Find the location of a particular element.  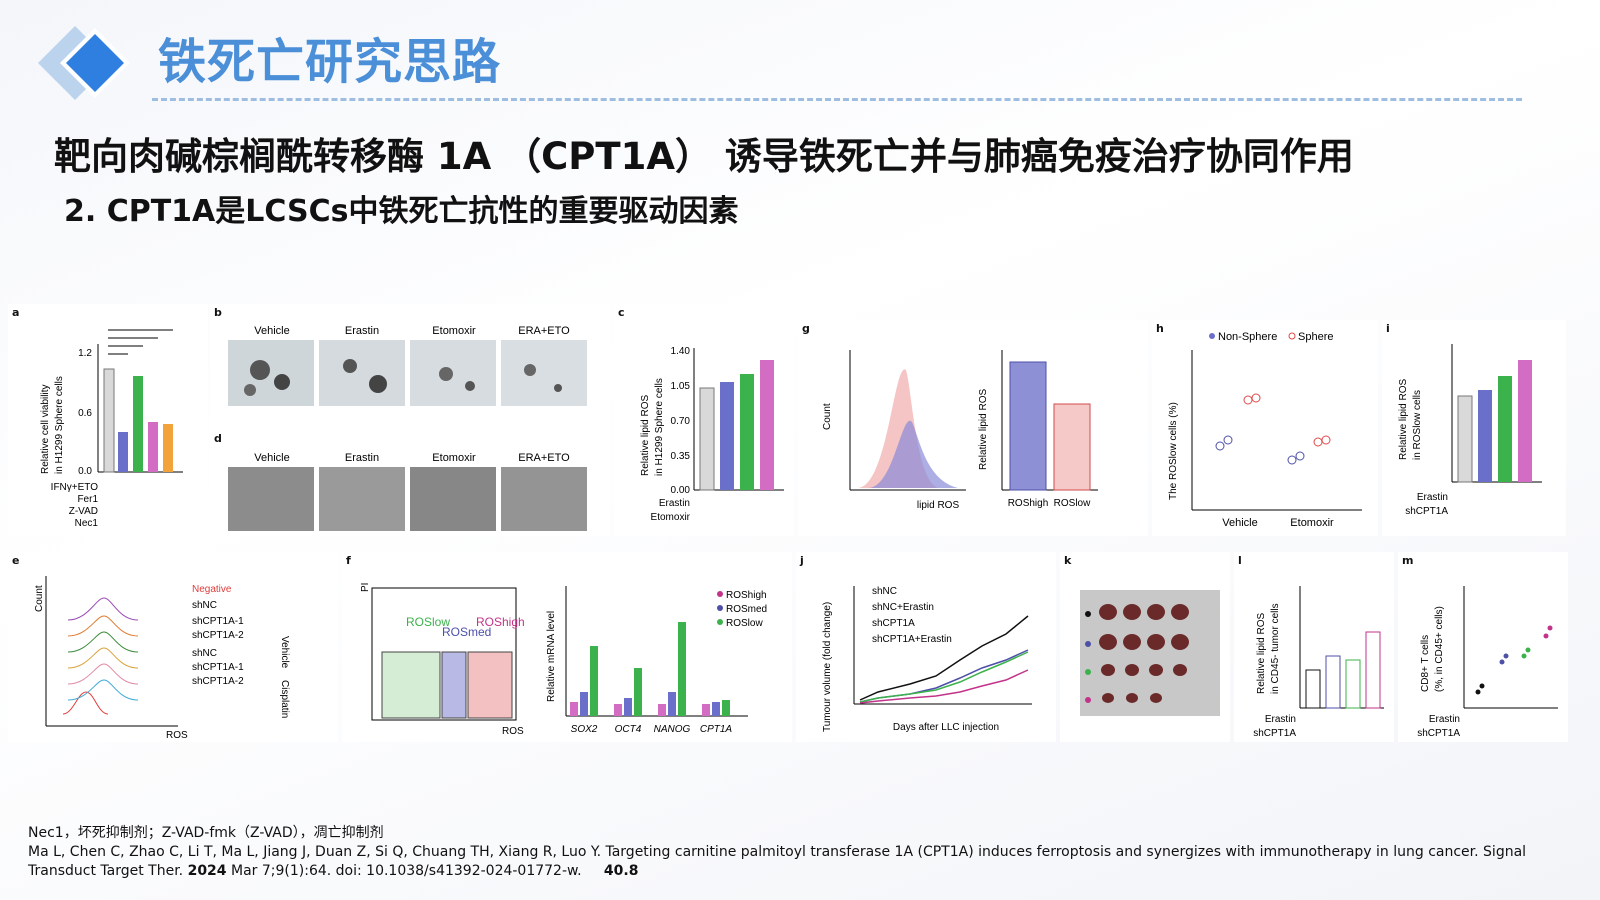

panel-label-l: l is located at coordinates (1240, 560).